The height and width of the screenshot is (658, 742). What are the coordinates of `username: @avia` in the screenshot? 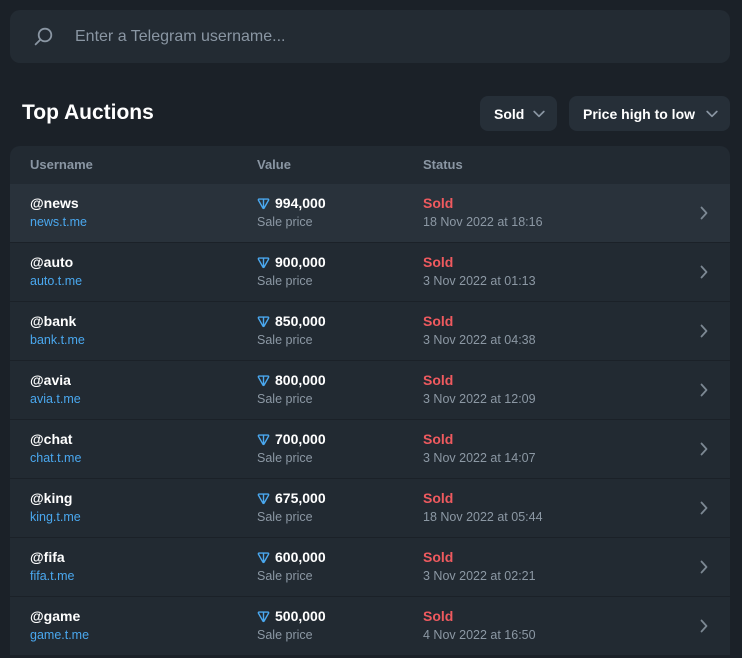 It's located at (50, 380).